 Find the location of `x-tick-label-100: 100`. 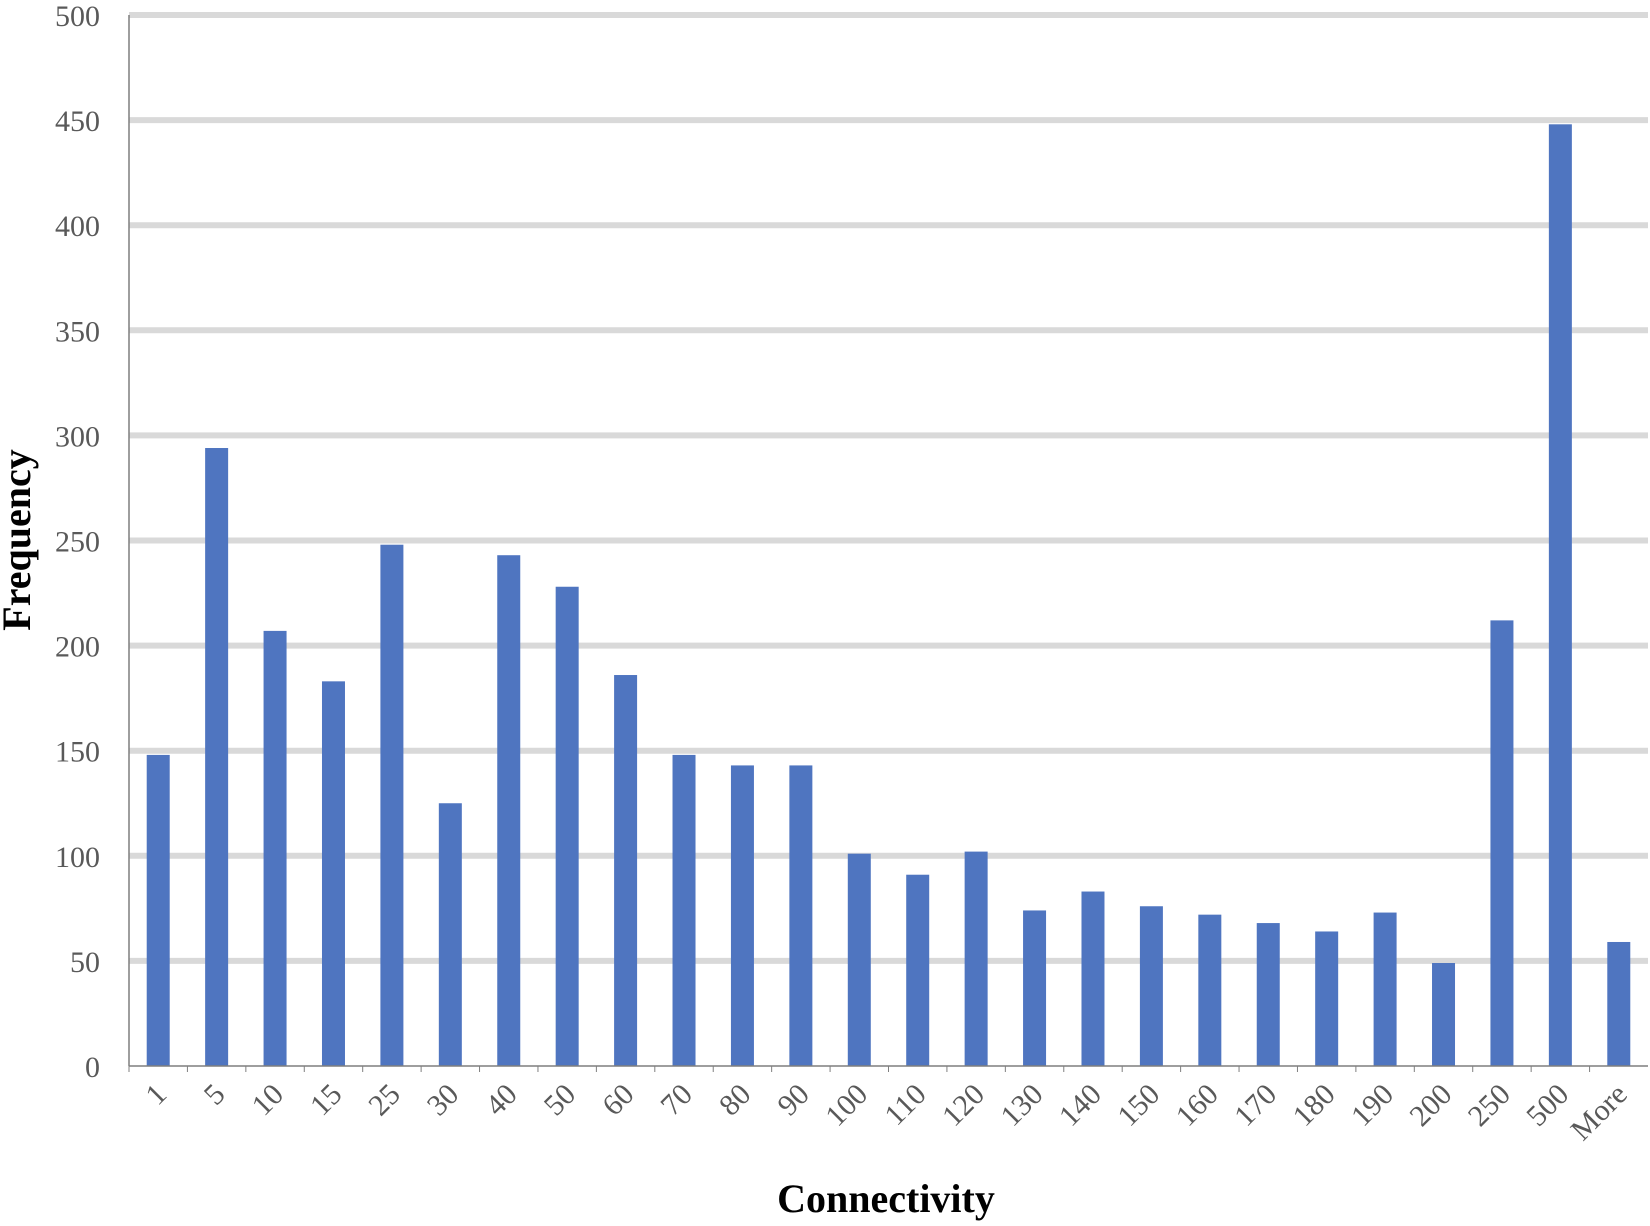

x-tick-label-100: 100 is located at coordinates (846, 1105).